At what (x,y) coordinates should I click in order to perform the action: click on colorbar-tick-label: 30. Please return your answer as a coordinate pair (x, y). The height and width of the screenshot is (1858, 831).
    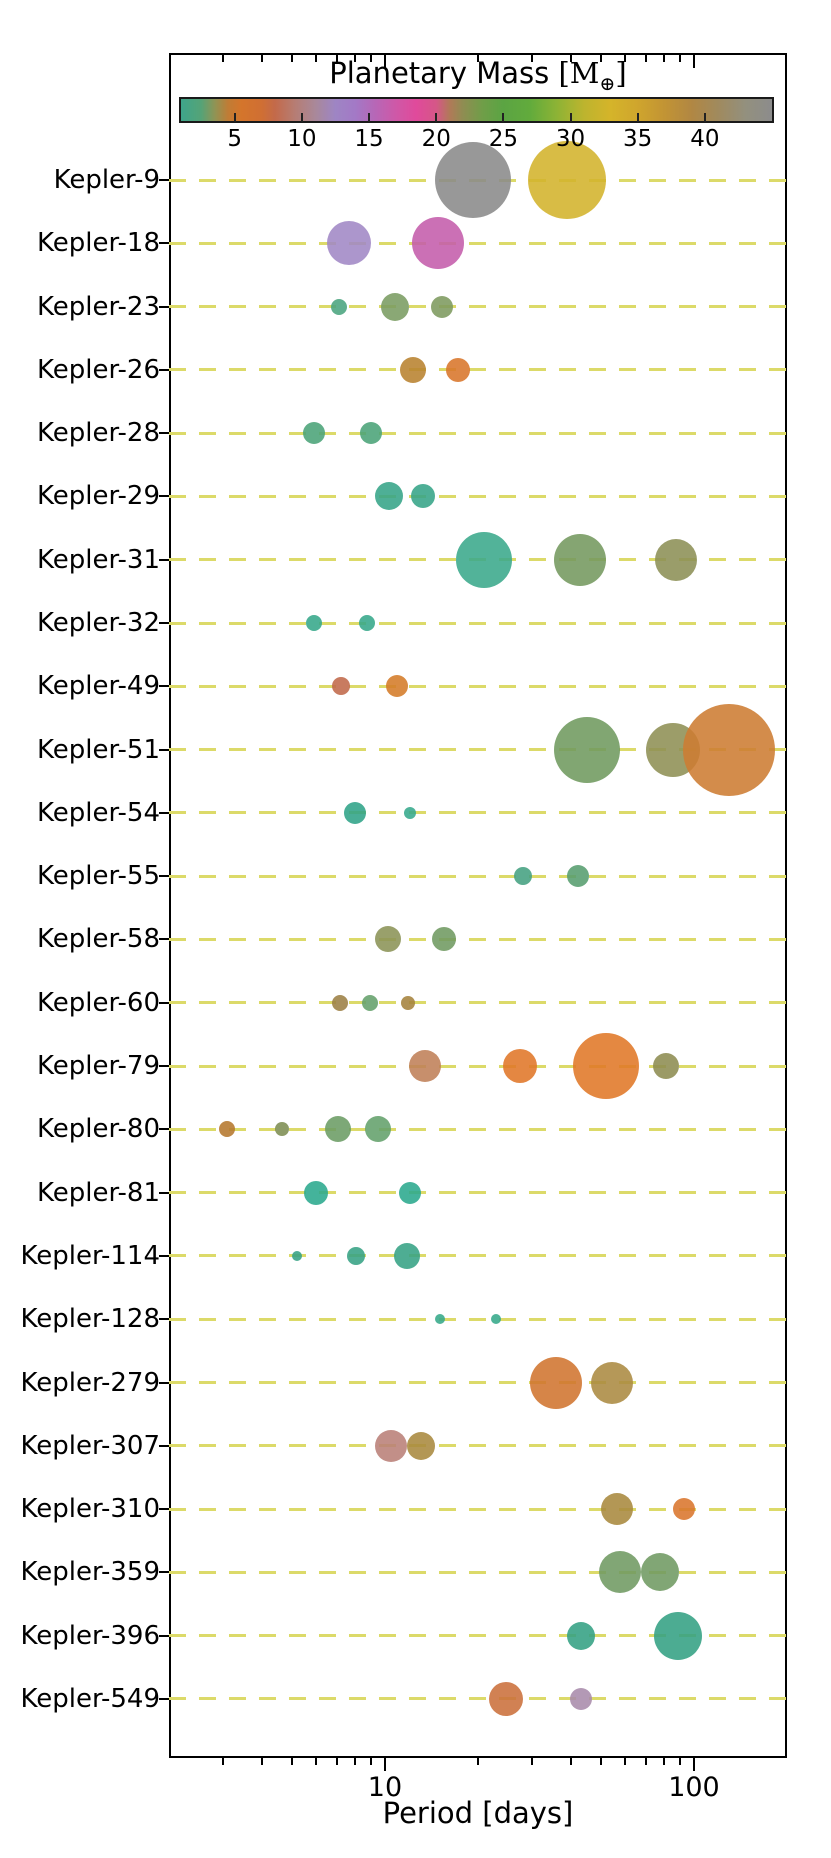
    Looking at the image, I should click on (570, 139).